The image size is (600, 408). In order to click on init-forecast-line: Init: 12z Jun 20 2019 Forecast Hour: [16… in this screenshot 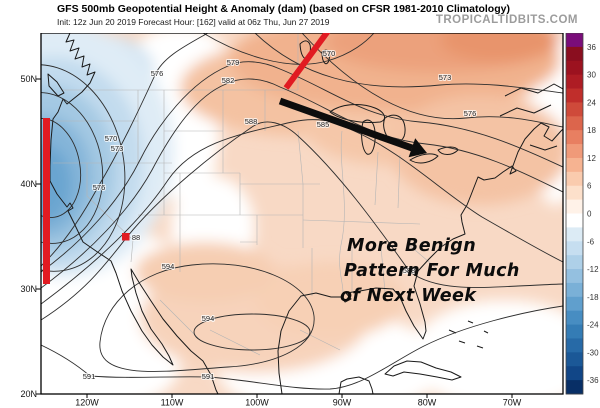, I will do `click(193, 22)`.